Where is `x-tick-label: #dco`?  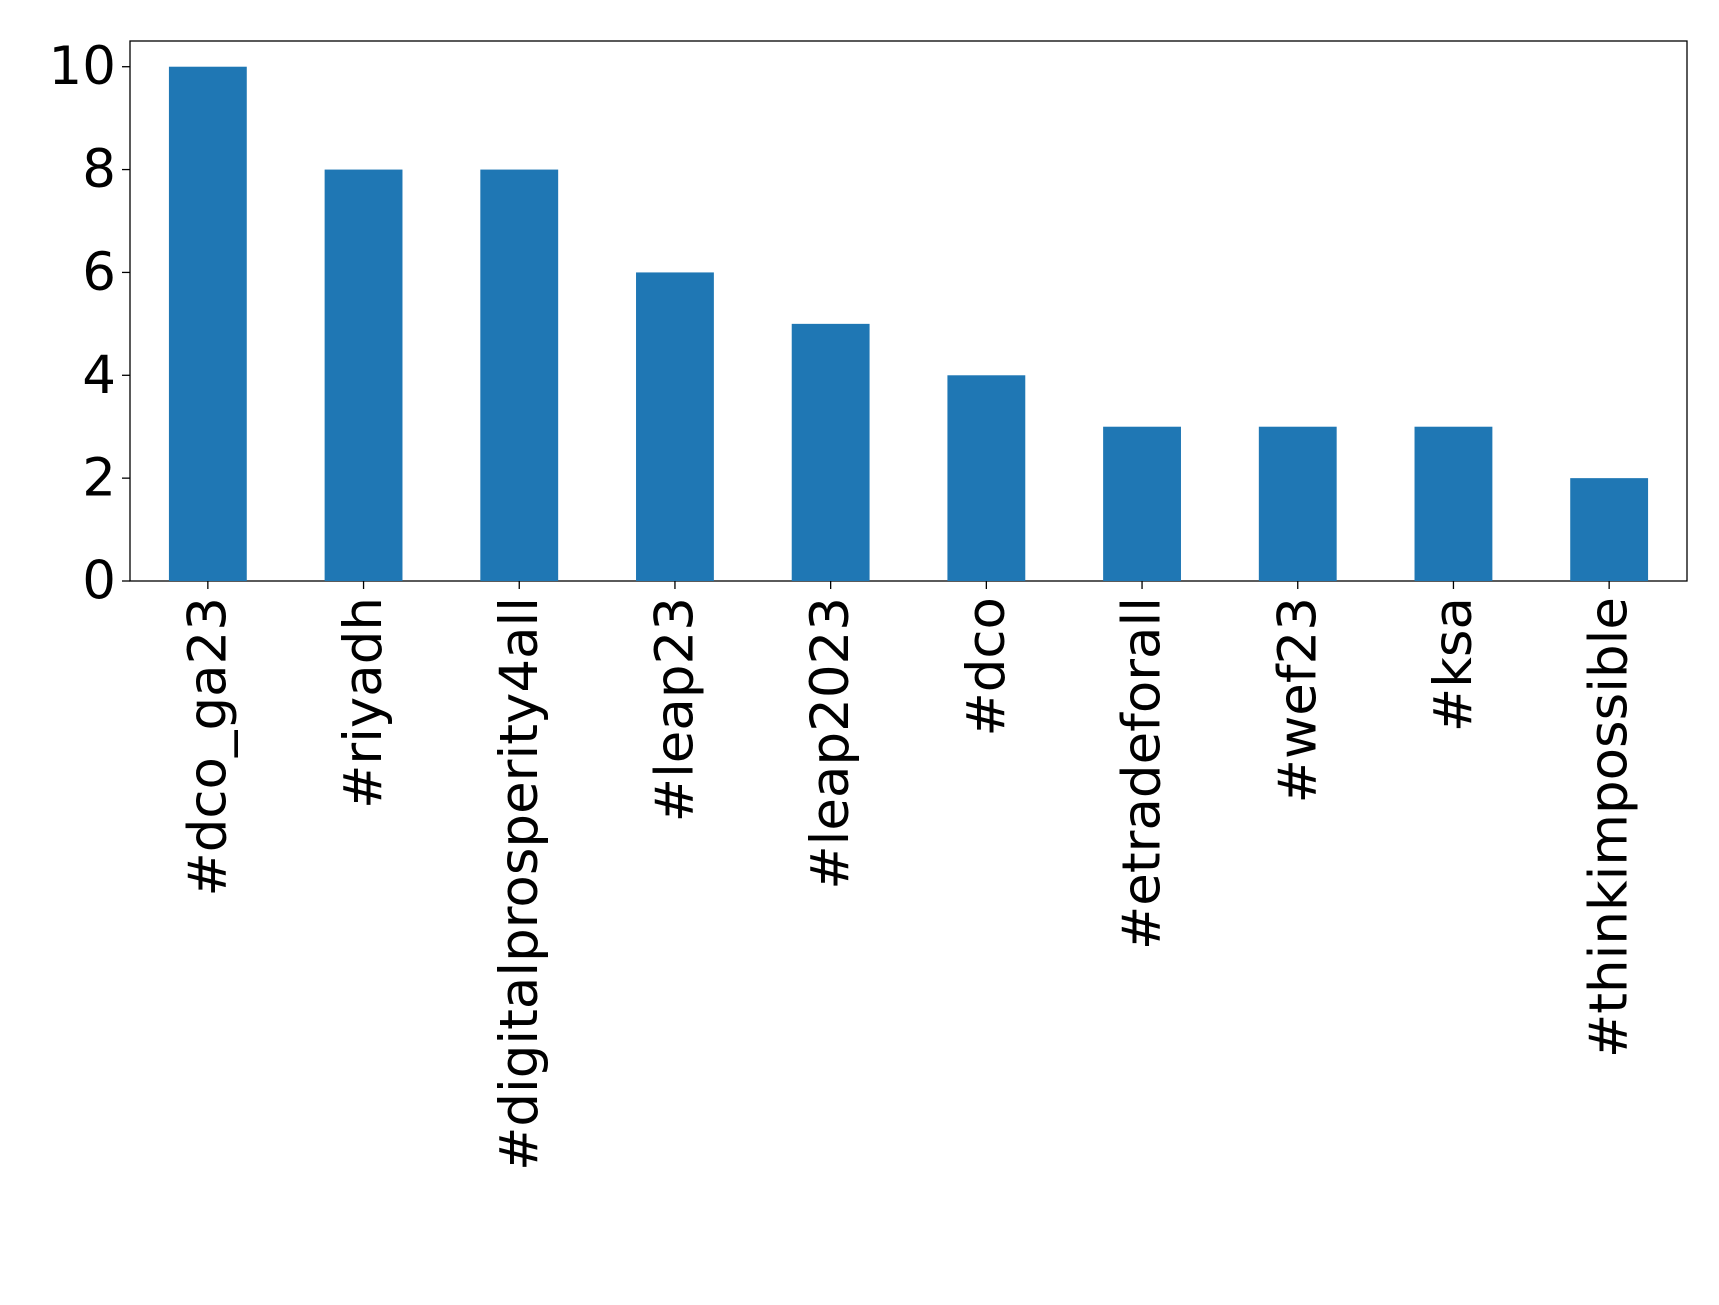
x-tick-label: #dco is located at coordinates (986, 667).